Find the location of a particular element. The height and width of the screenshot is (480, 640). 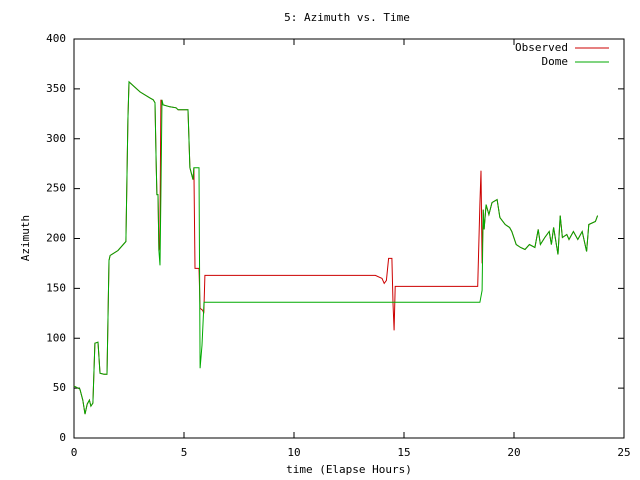

x-tick-label: 25 is located at coordinates (623, 452).